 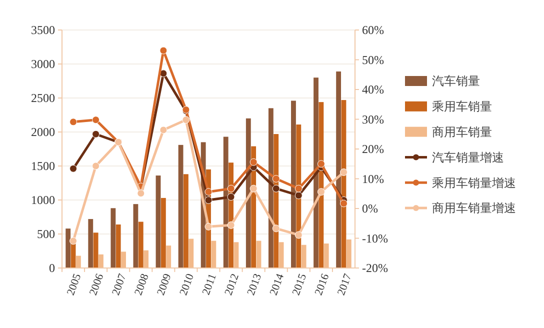 What do you see at coordinates (456, 81) in the screenshot?
I see `legend-label: 汽车销量` at bounding box center [456, 81].